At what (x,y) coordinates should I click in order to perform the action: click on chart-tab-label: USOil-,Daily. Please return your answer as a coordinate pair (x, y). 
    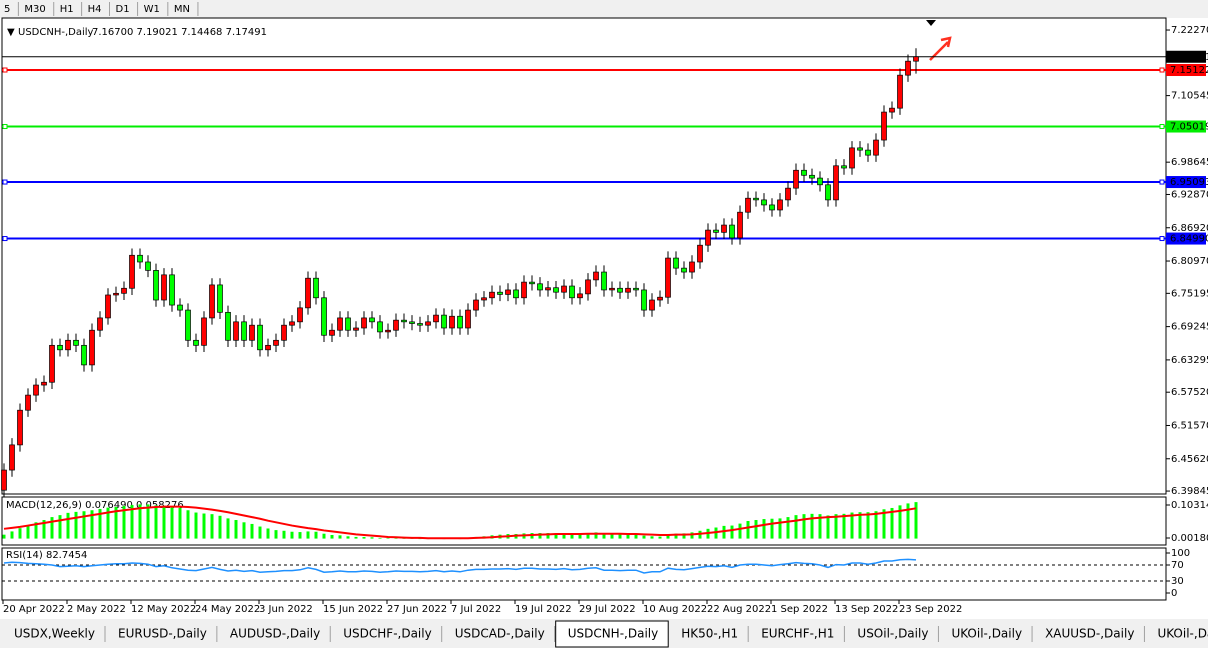
    Looking at the image, I should click on (892, 634).